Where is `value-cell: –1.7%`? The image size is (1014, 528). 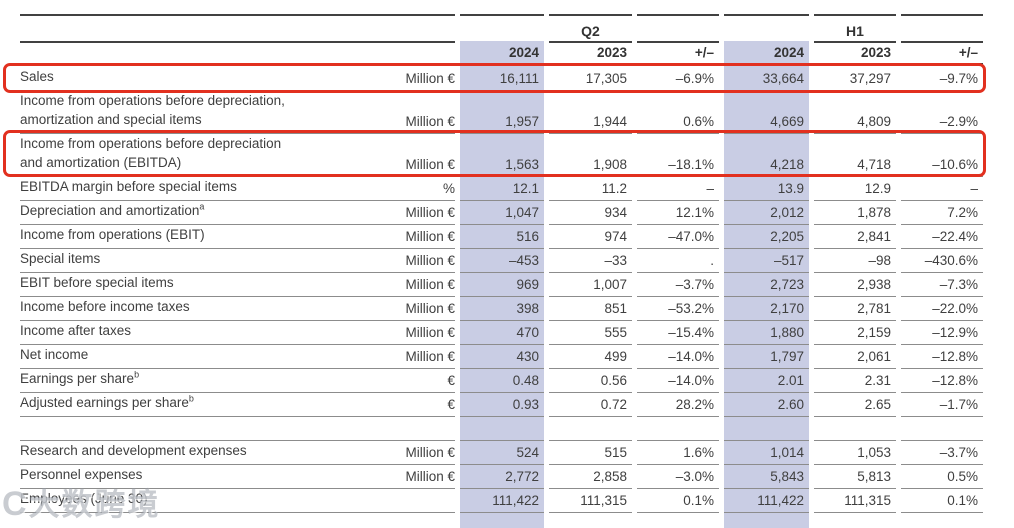 value-cell: –1.7% is located at coordinates (942, 405).